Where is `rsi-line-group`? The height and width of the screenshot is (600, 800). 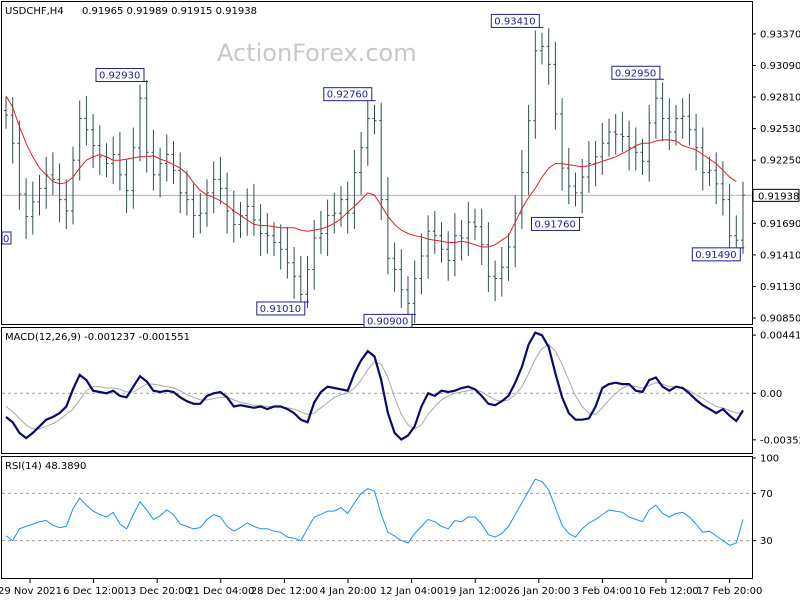 rsi-line-group is located at coordinates (374, 512).